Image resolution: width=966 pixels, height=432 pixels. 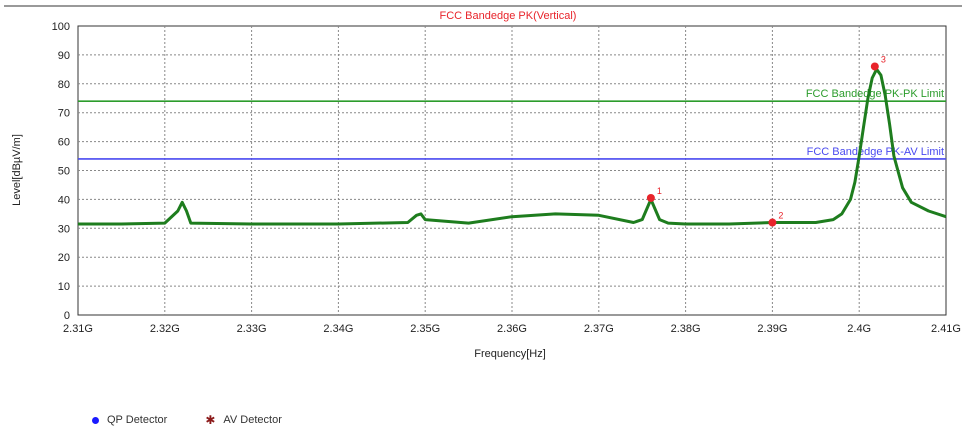 I want to click on y-tick-label: 100, so click(x=61, y=27).